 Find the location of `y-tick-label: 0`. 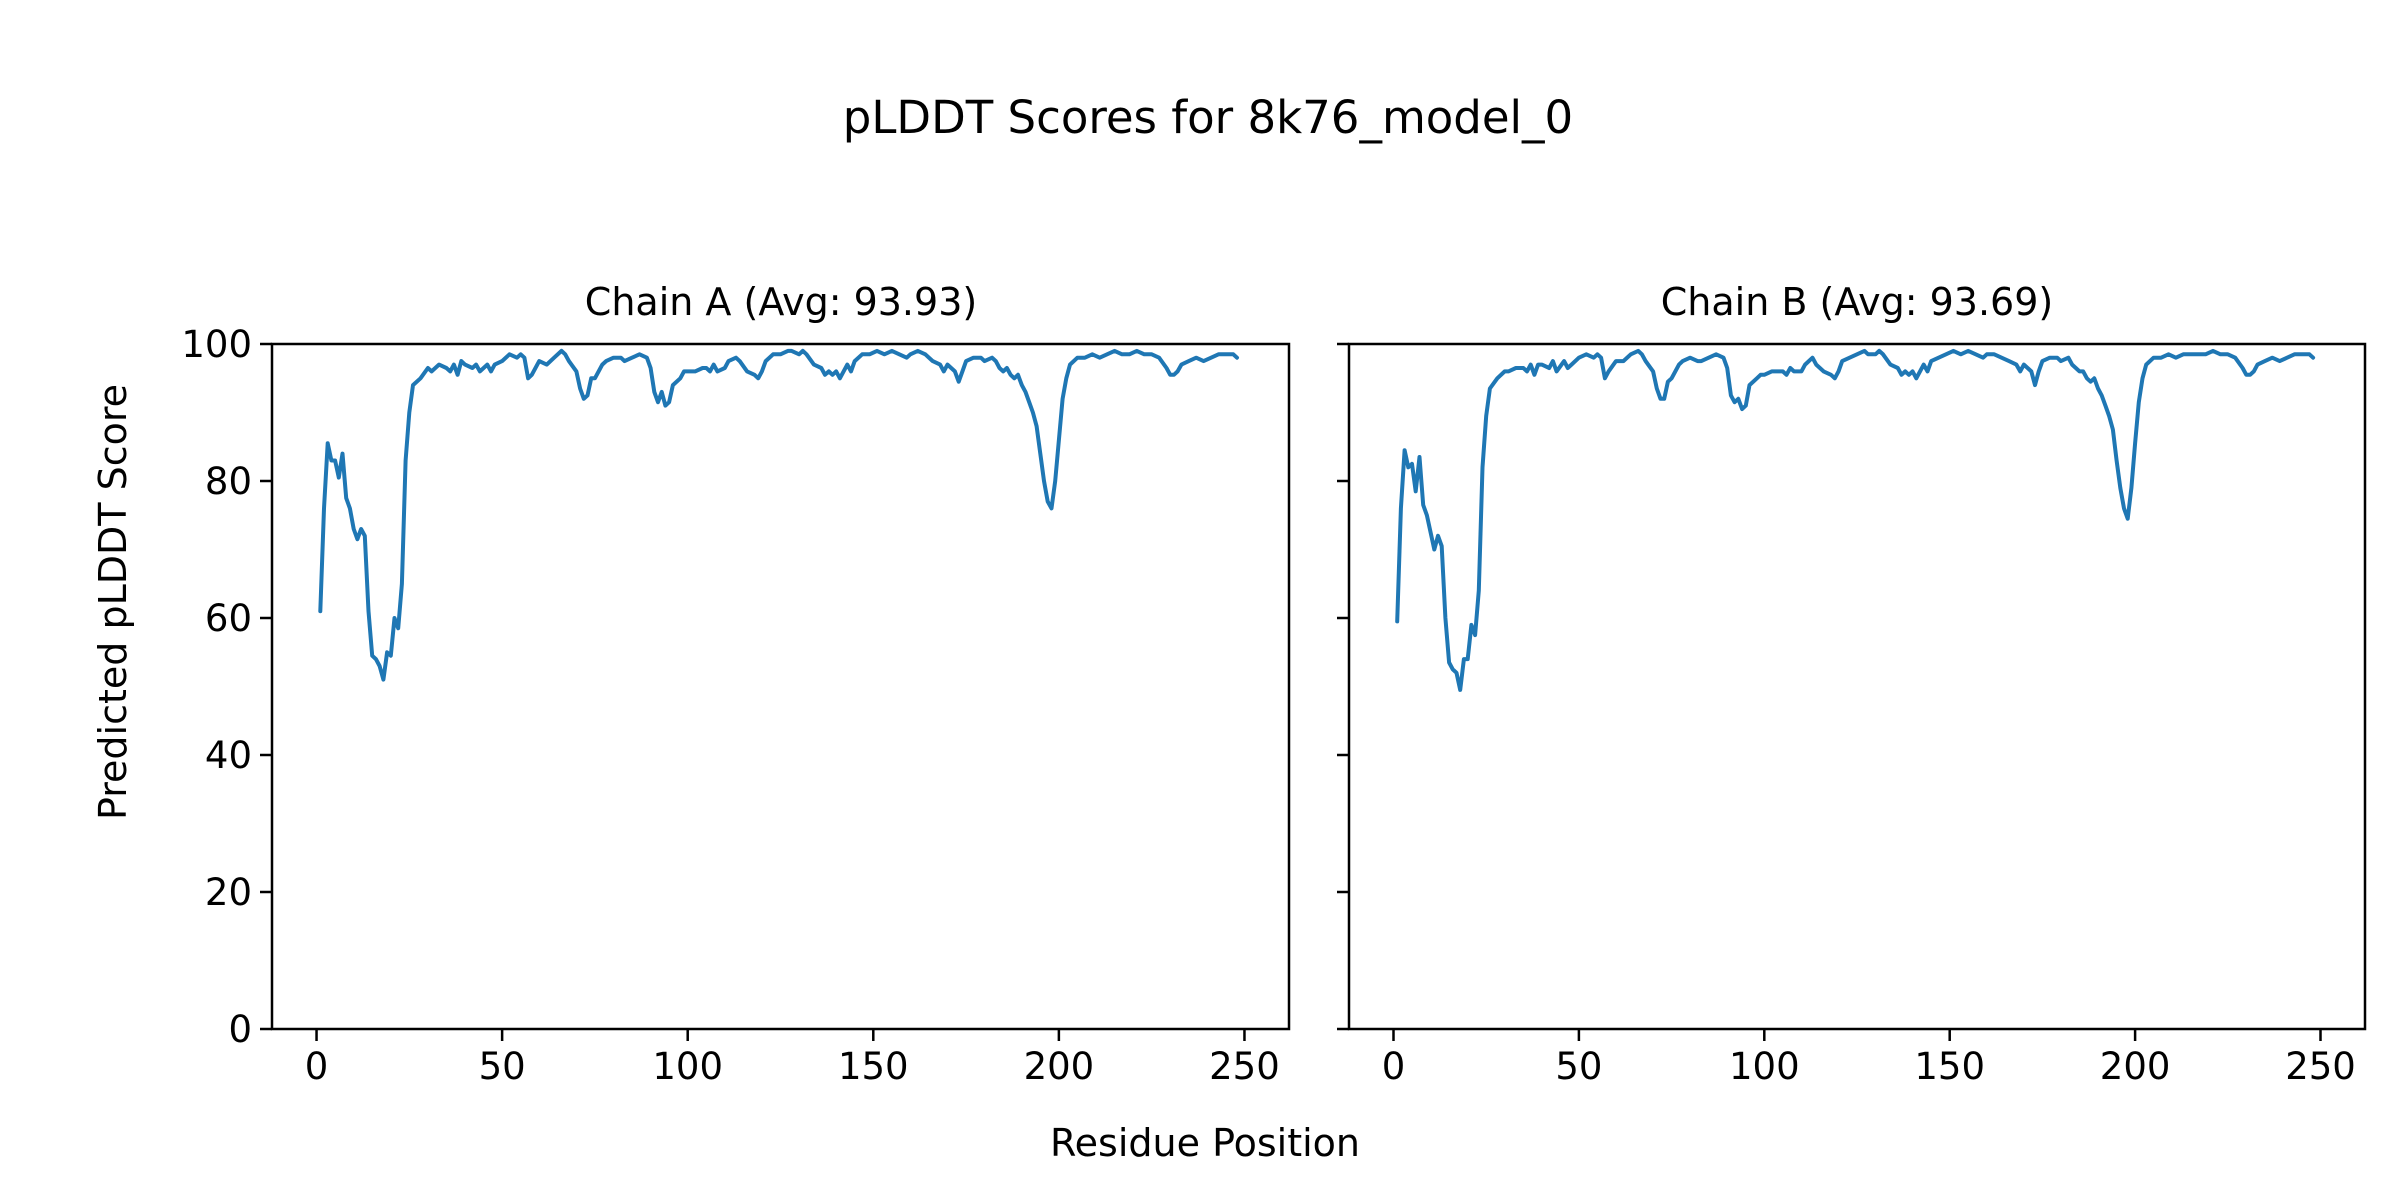

y-tick-label: 0 is located at coordinates (240, 1029).